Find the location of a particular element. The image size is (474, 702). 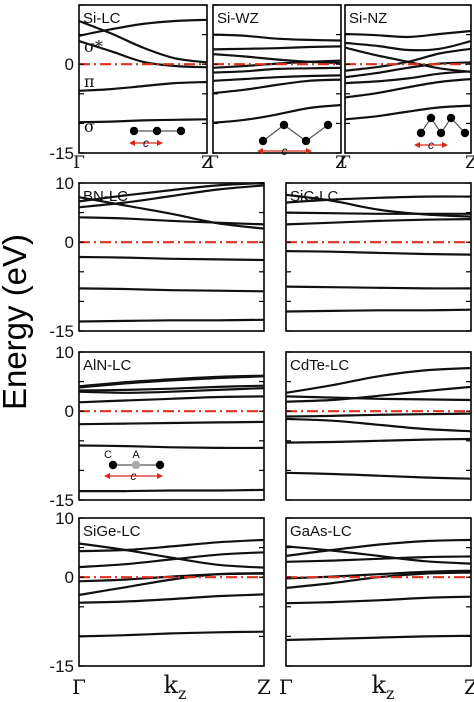

panel-si-nz: Si-NZ is located at coordinates (408, 79).